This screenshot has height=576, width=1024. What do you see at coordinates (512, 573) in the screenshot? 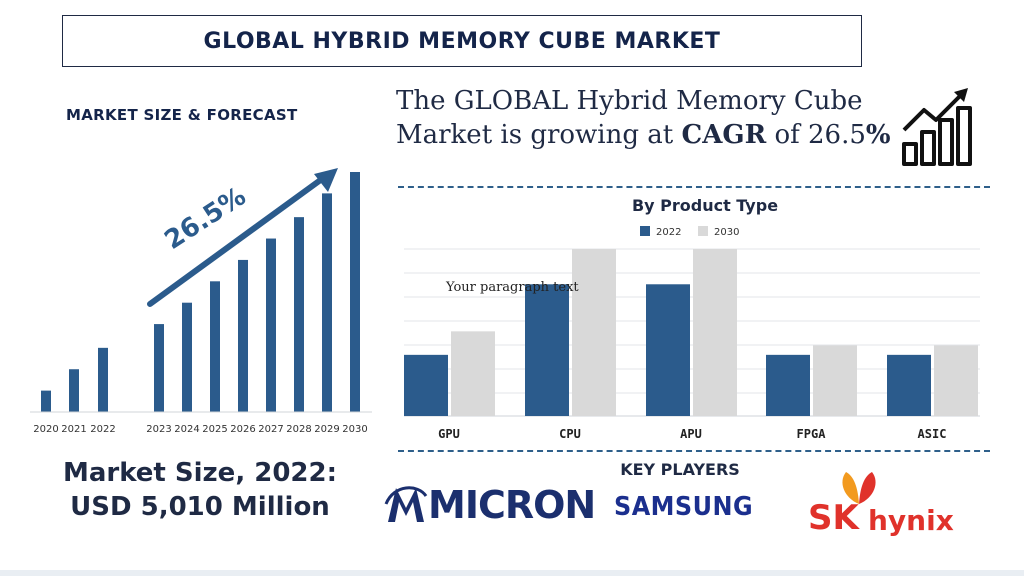
I see `bottom-rule` at bounding box center [512, 573].